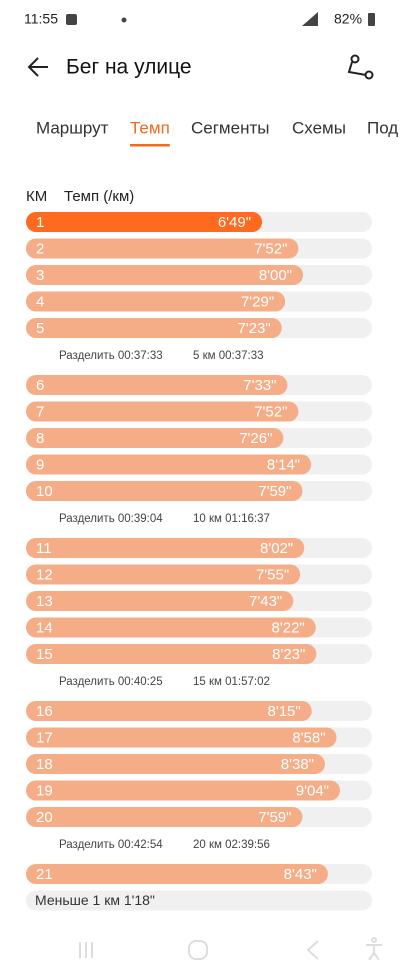 This screenshot has height=978, width=400. Describe the element at coordinates (283, 711) in the screenshot. I see `pace-label: 8'15"` at that location.